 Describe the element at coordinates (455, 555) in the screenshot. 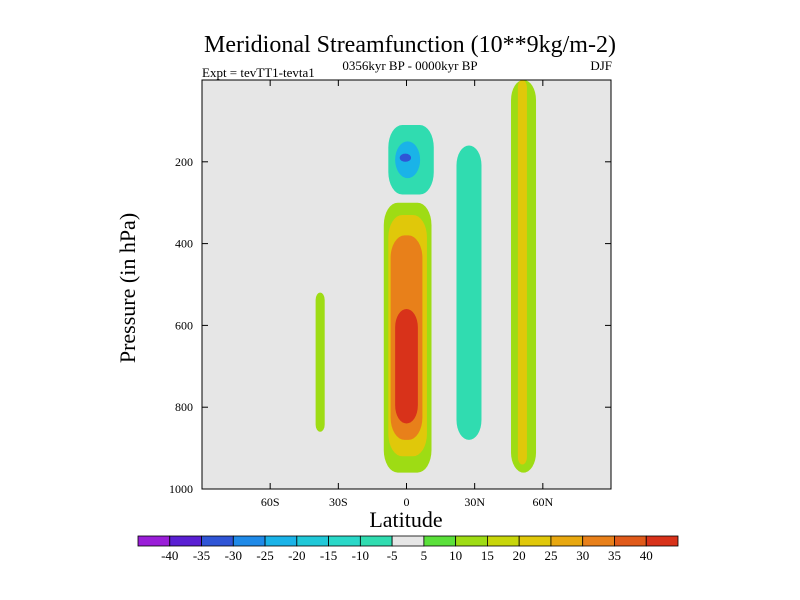

I see `colorbar-label: 10` at that location.